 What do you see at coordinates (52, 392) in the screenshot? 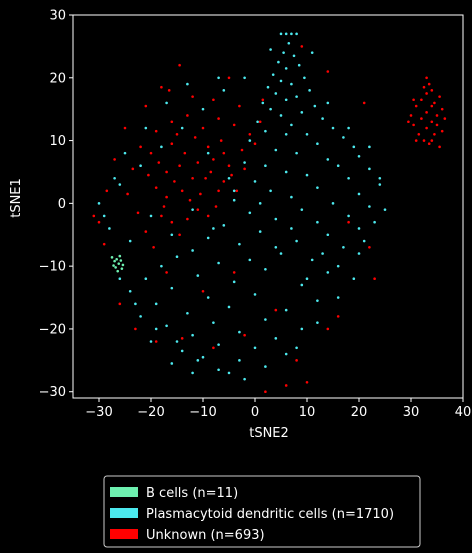
I see `y-tick-label: −30` at bounding box center [52, 392].